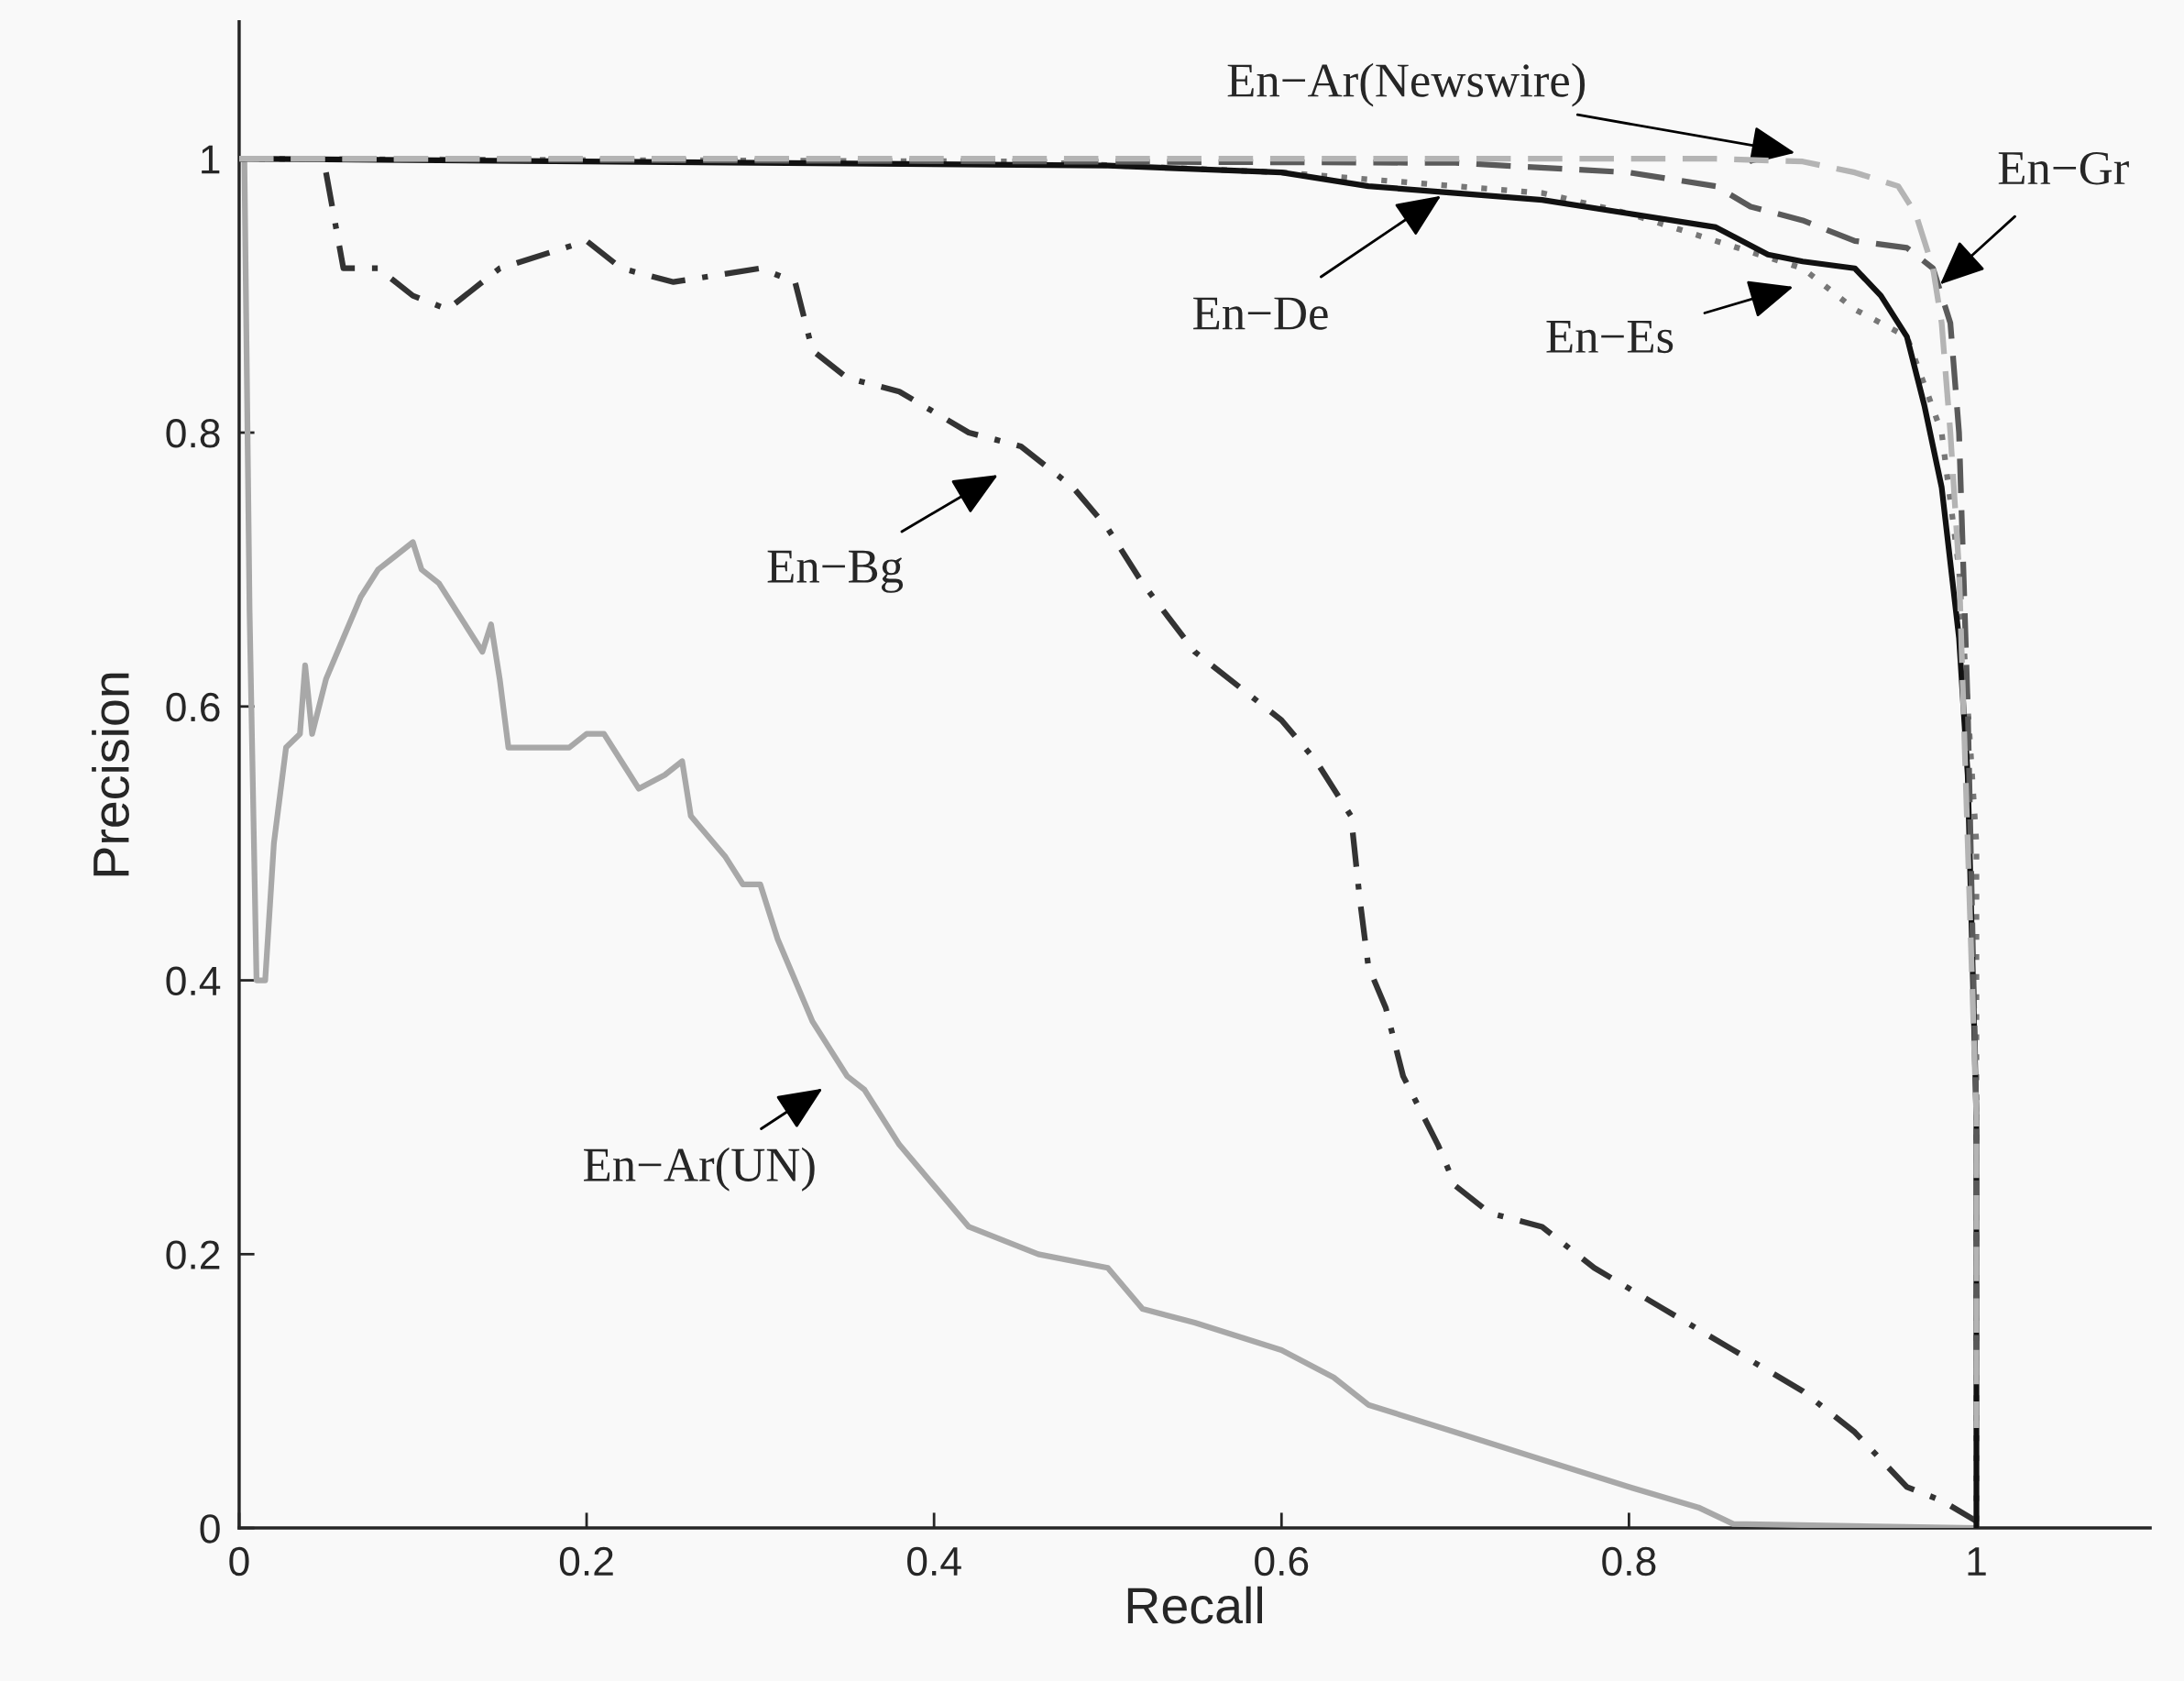 Image resolution: width=2184 pixels, height=1681 pixels. I want to click on y-tick-label: 0.8, so click(193, 433).